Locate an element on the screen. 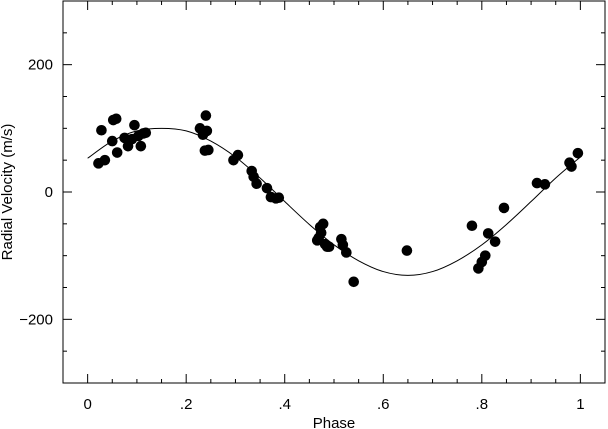 This screenshot has width=608, height=429. y-tick-labels: 200 0 −200 is located at coordinates (36, 193).